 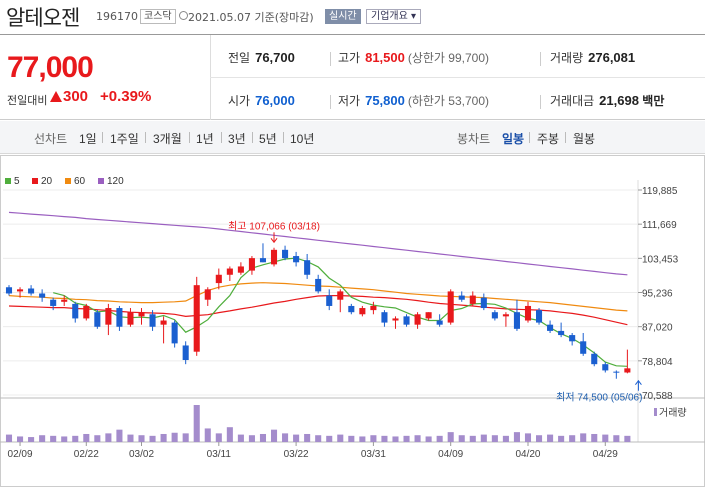 I want to click on company-info-dropdown: 기업개요 ▾, so click(x=393, y=16).